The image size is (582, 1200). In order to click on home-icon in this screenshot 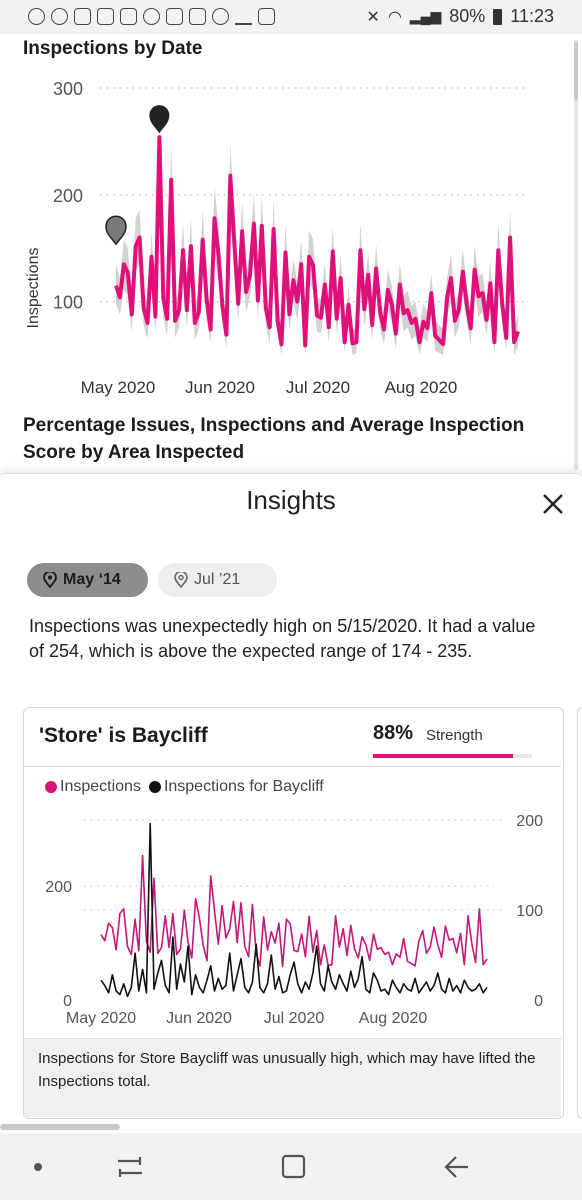, I will do `click(293, 1166)`.